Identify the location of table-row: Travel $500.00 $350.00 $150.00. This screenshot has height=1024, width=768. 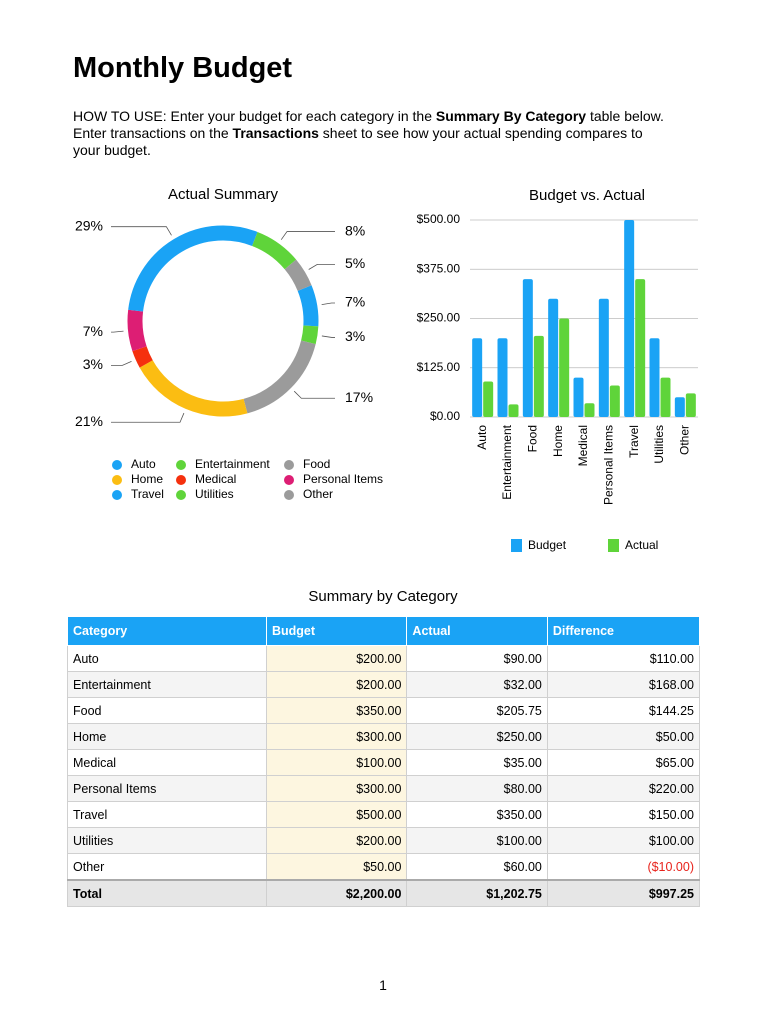
(384, 814).